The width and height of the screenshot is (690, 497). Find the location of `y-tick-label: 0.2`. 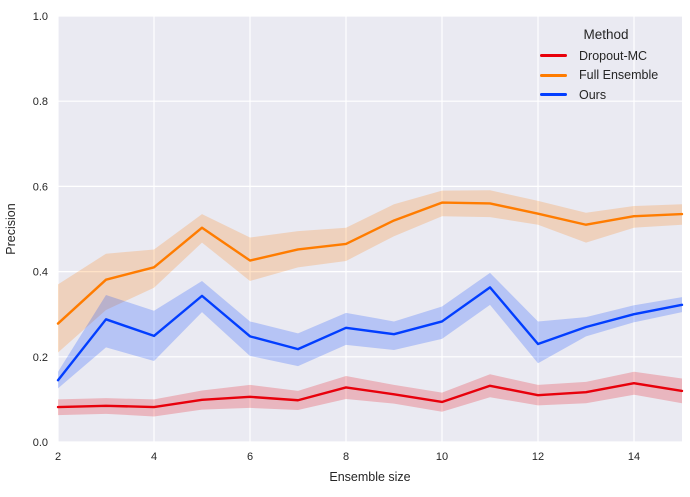

y-tick-label: 0.2 is located at coordinates (40, 358).